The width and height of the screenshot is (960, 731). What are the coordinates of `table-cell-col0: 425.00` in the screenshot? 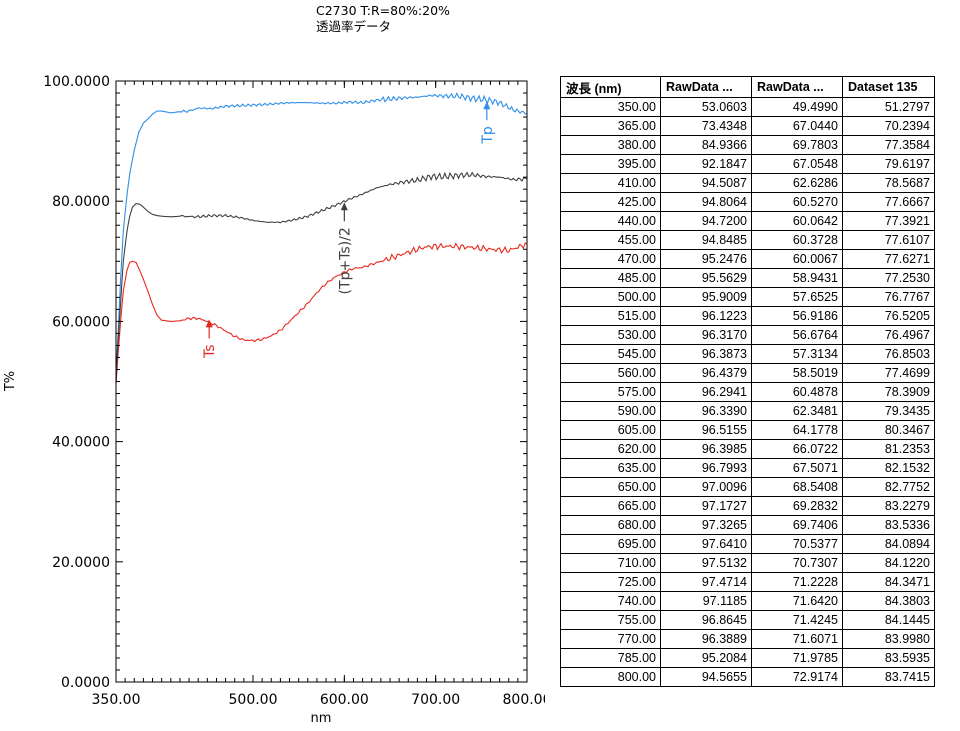 It's located at (610, 202).